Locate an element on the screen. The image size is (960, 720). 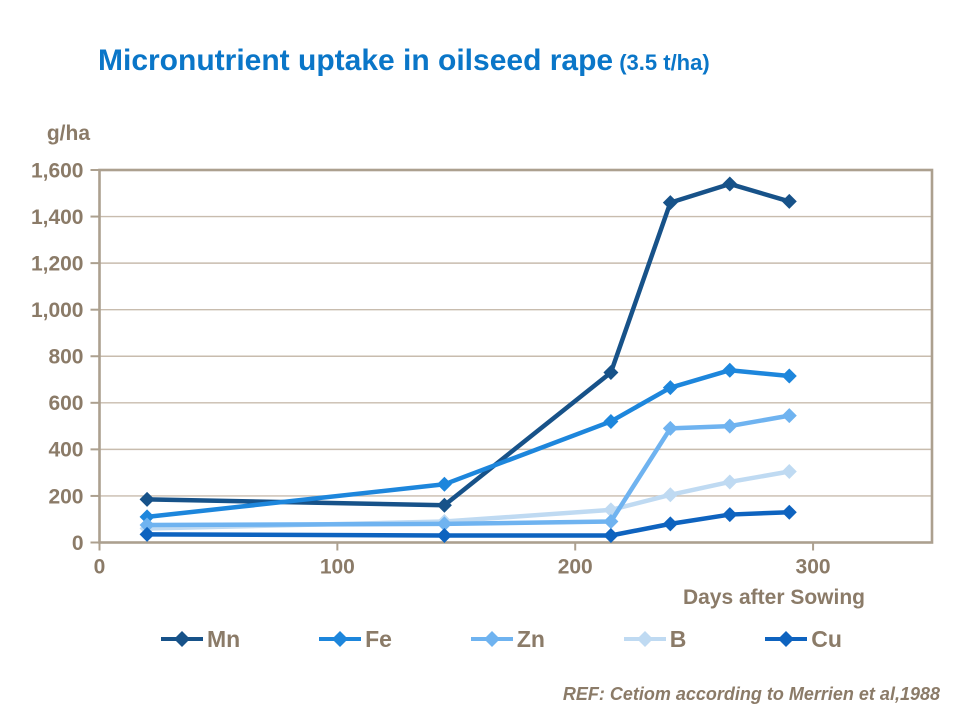
y-tick-label: 200 is located at coordinates (65, 496).